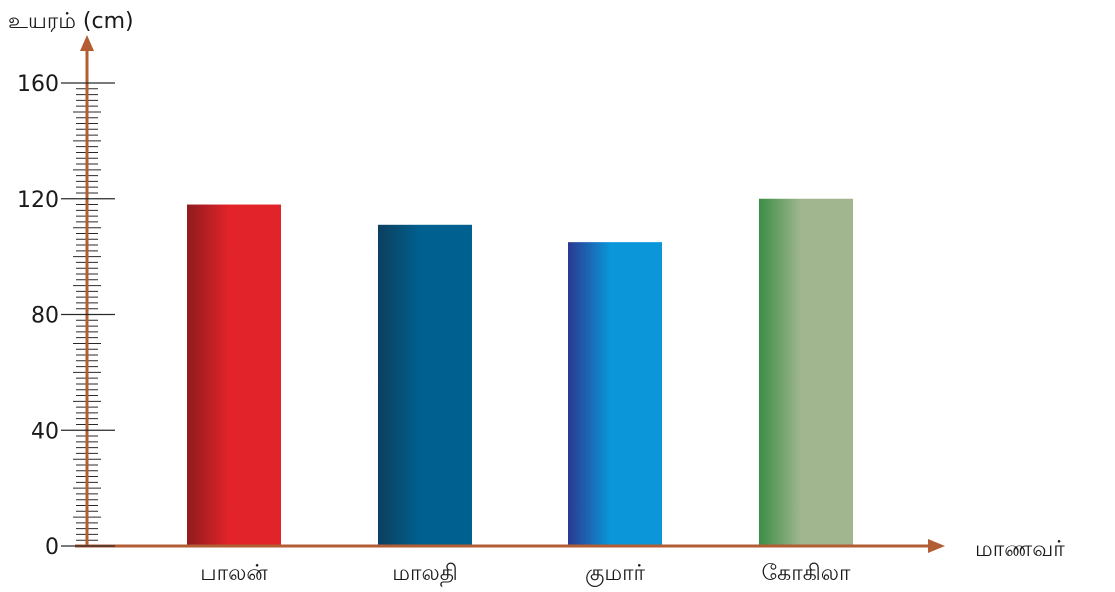 The image size is (1115, 592). Describe the element at coordinates (936, 546) in the screenshot. I see `x-axis-arrow` at that location.